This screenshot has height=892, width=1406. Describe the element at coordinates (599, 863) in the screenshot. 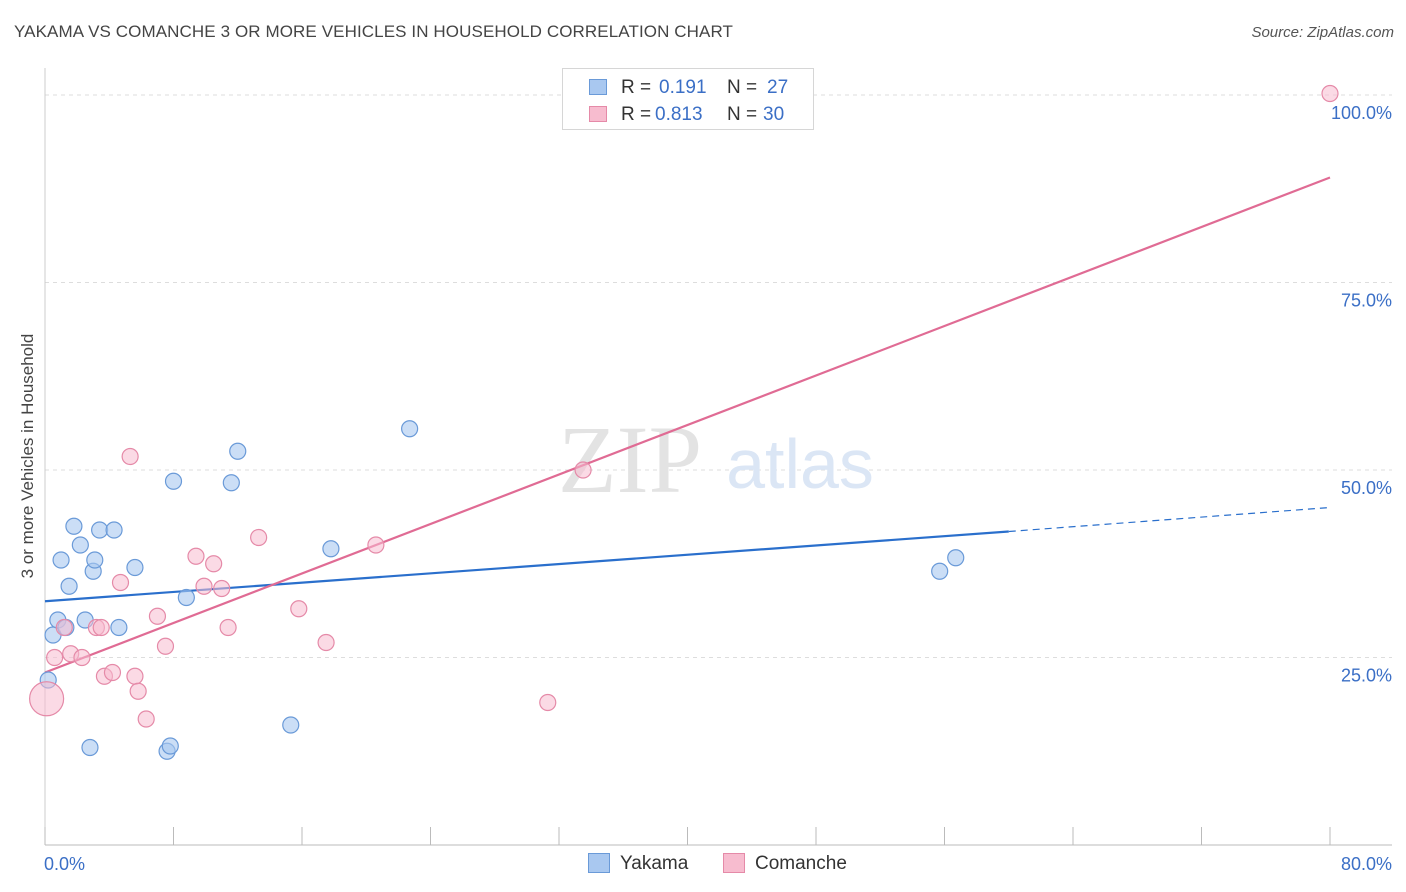

I see `yakama-legend-swatch` at that location.